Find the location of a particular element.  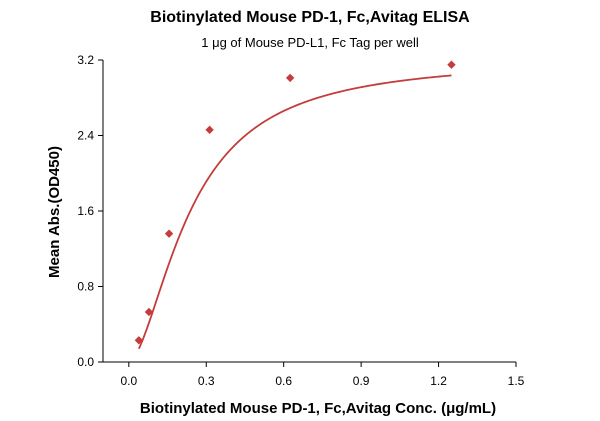

y-axis-label: Mean Abs.(OD450) is located at coordinates (54, 212).